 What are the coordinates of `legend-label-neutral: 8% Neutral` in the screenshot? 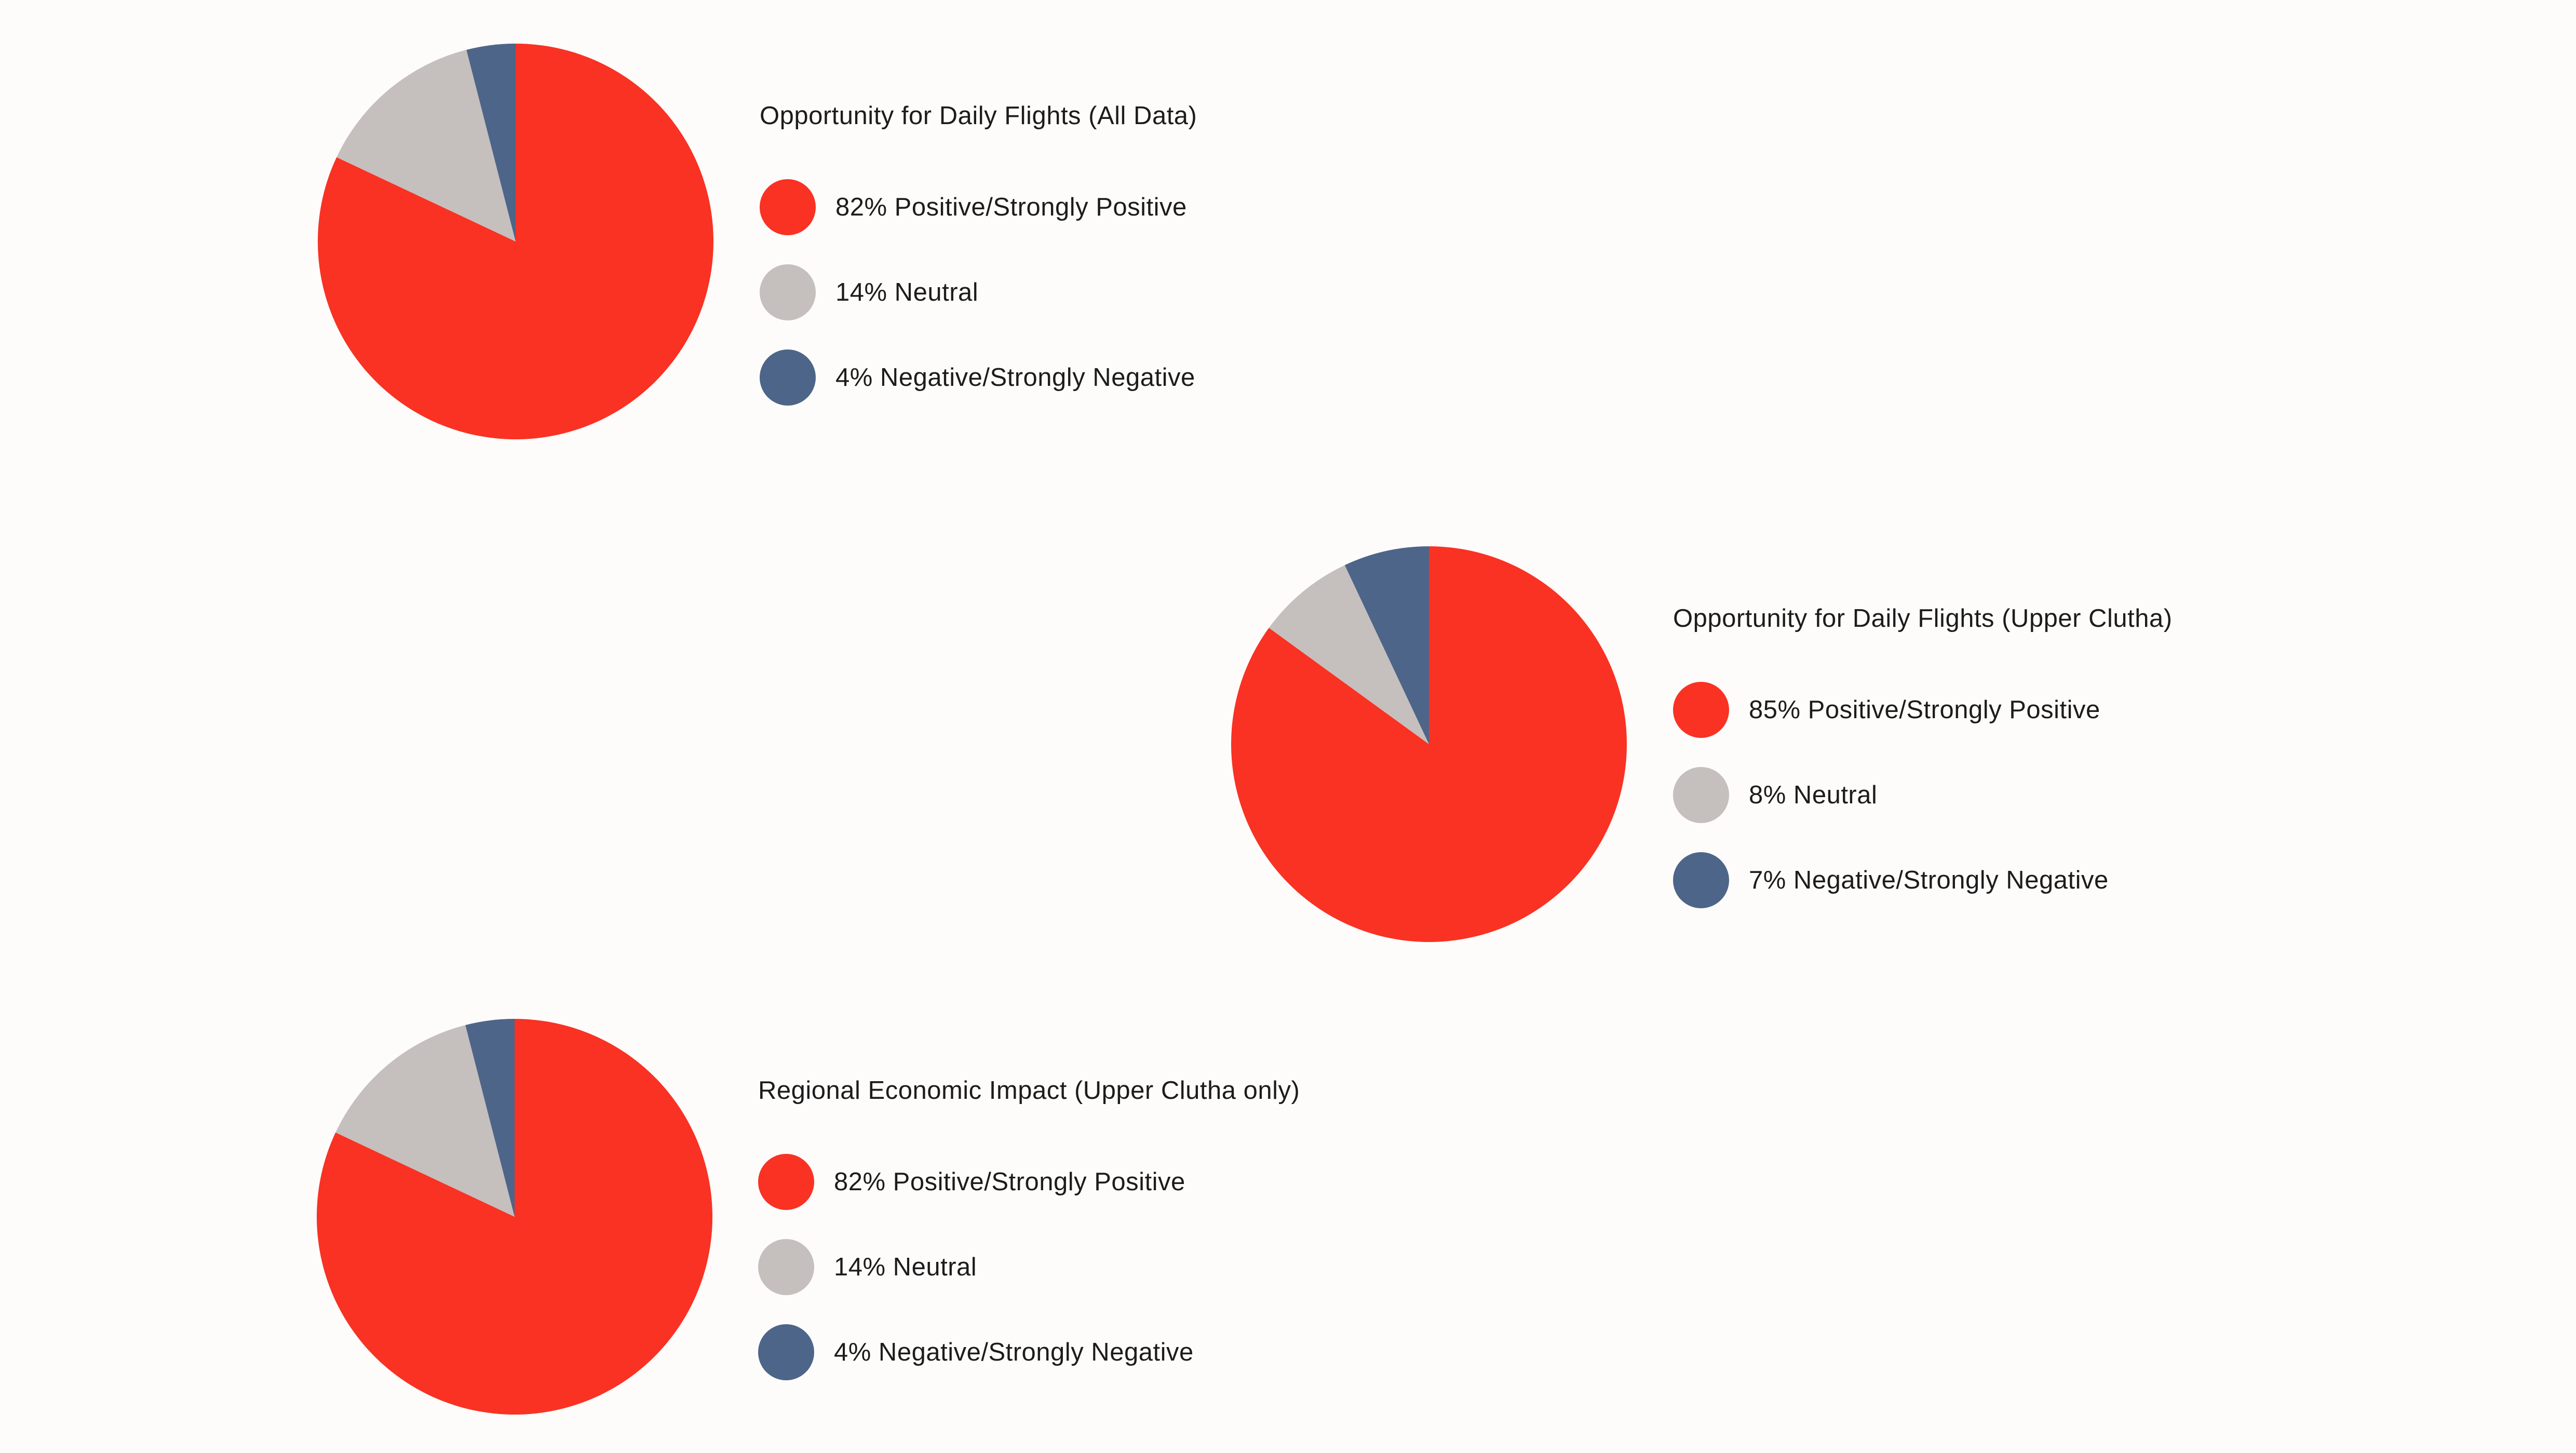 It's located at (1813, 795).